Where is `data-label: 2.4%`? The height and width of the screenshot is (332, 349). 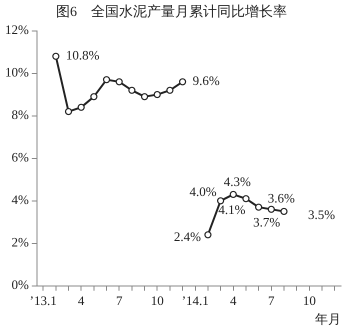
data-label: 2.4% is located at coordinates (188, 236).